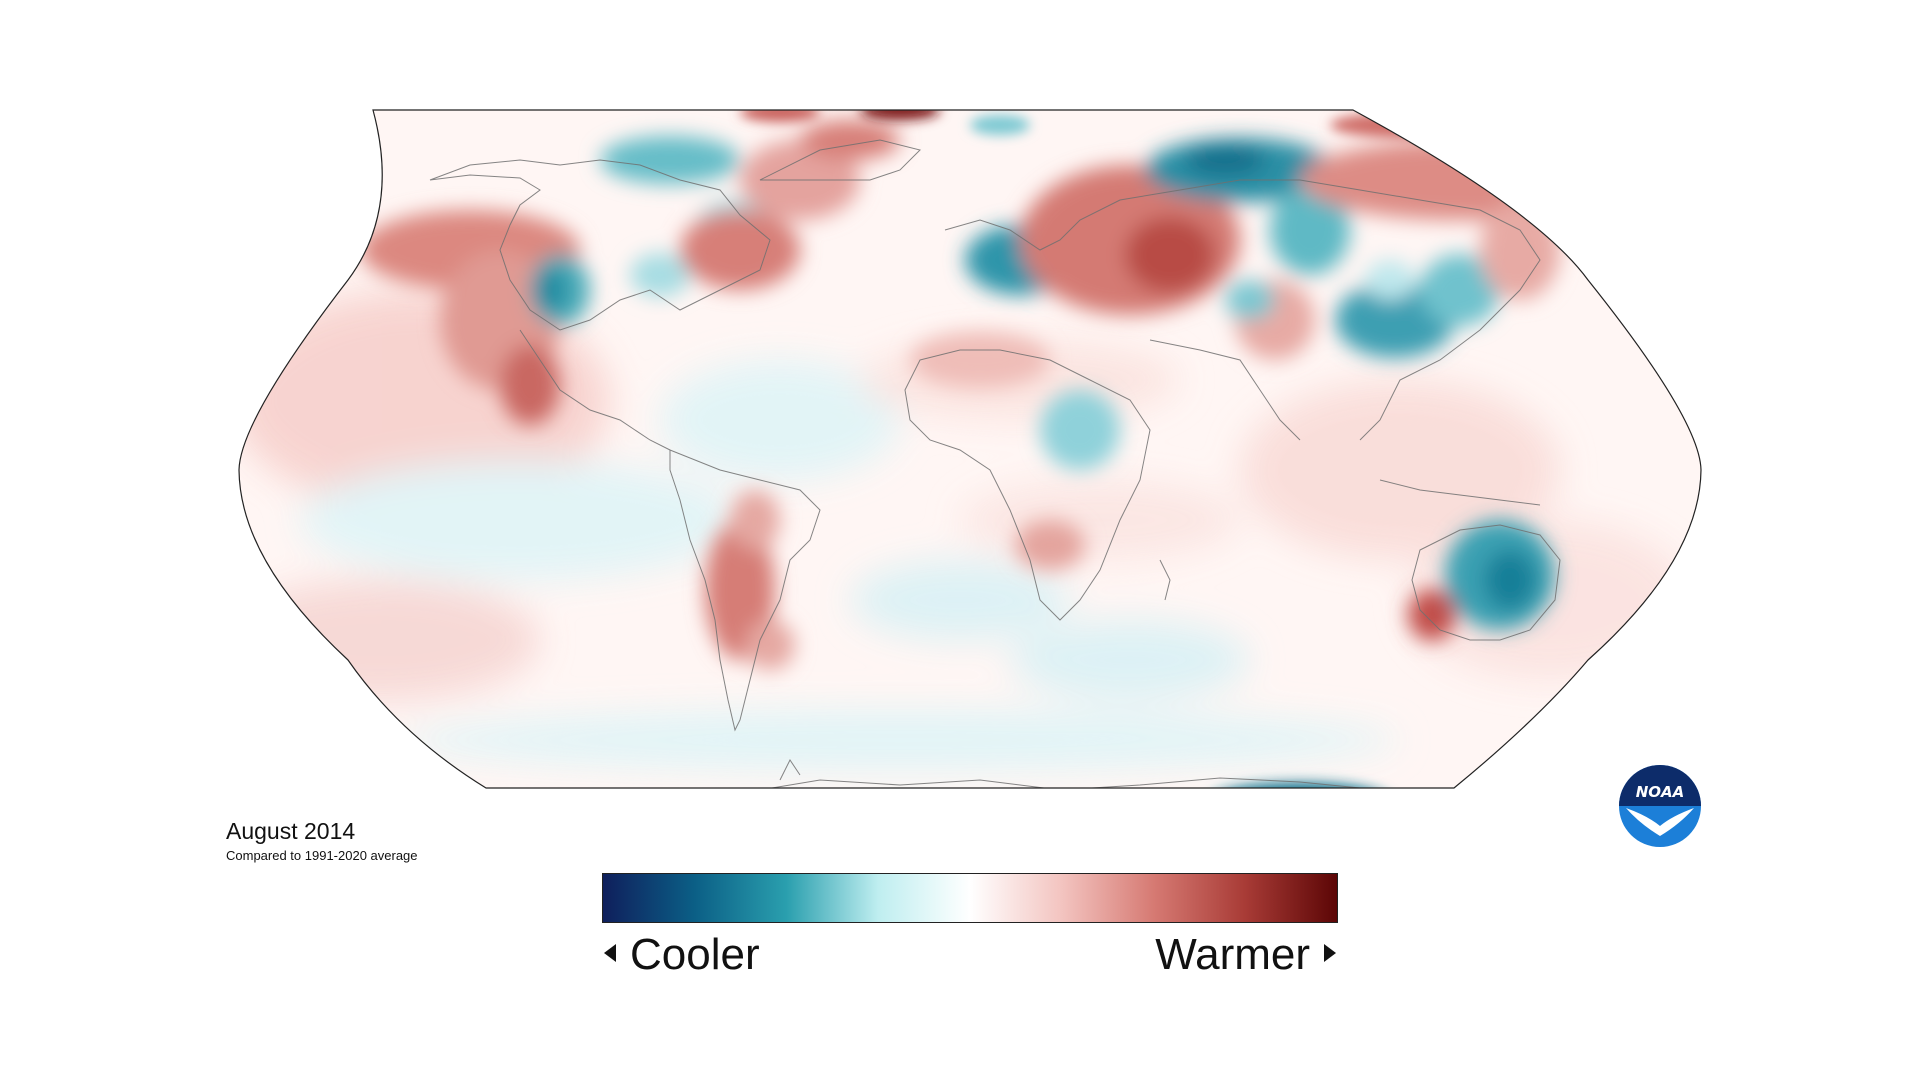  Describe the element at coordinates (1330, 953) in the screenshot. I see `arrow-right-icon` at that location.